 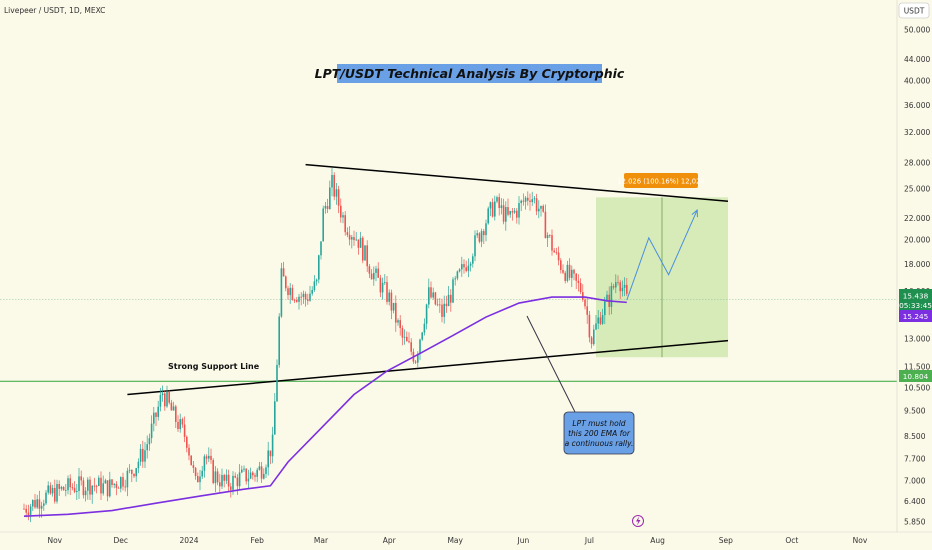 What do you see at coordinates (390, 540) in the screenshot?
I see `x-tick-label: Apr` at bounding box center [390, 540].